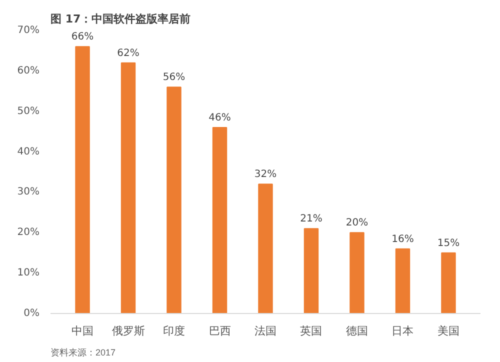 This screenshot has height=362, width=500. What do you see at coordinates (311, 219) in the screenshot?
I see `data-label: 21%` at bounding box center [311, 219].